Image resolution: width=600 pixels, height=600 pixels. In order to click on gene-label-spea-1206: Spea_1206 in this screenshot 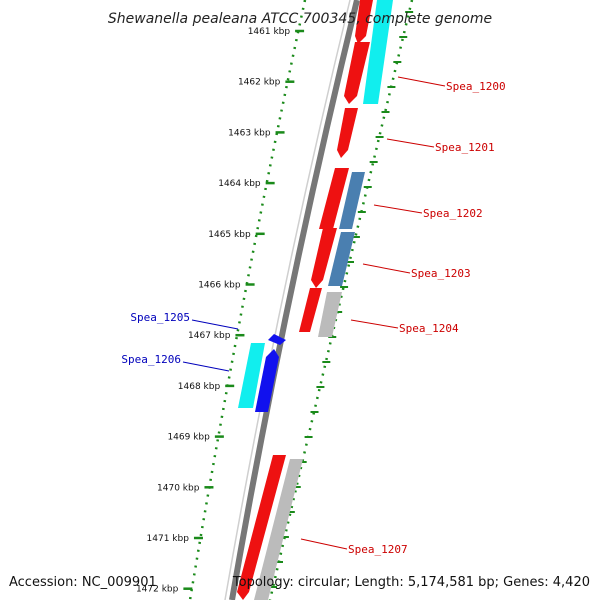, I will do `click(151, 359)`.